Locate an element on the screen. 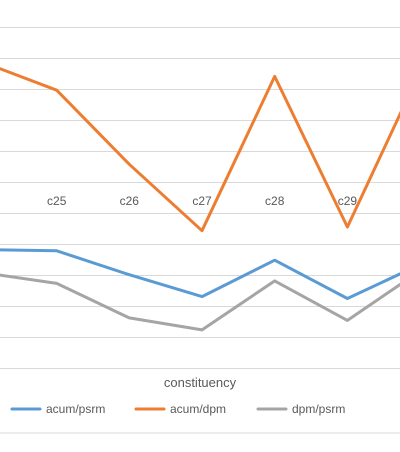 The height and width of the screenshot is (452, 400). legend-item: acum/dpm is located at coordinates (180, 409).